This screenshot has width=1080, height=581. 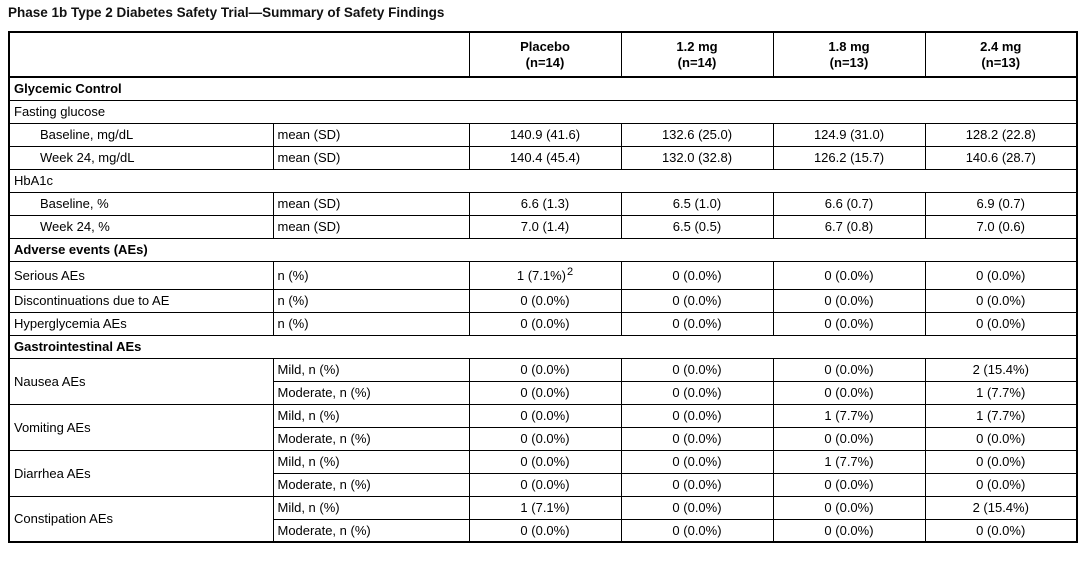 I want to click on header-col-1-2mg: 1.2 mg (n=14), so click(x=697, y=54).